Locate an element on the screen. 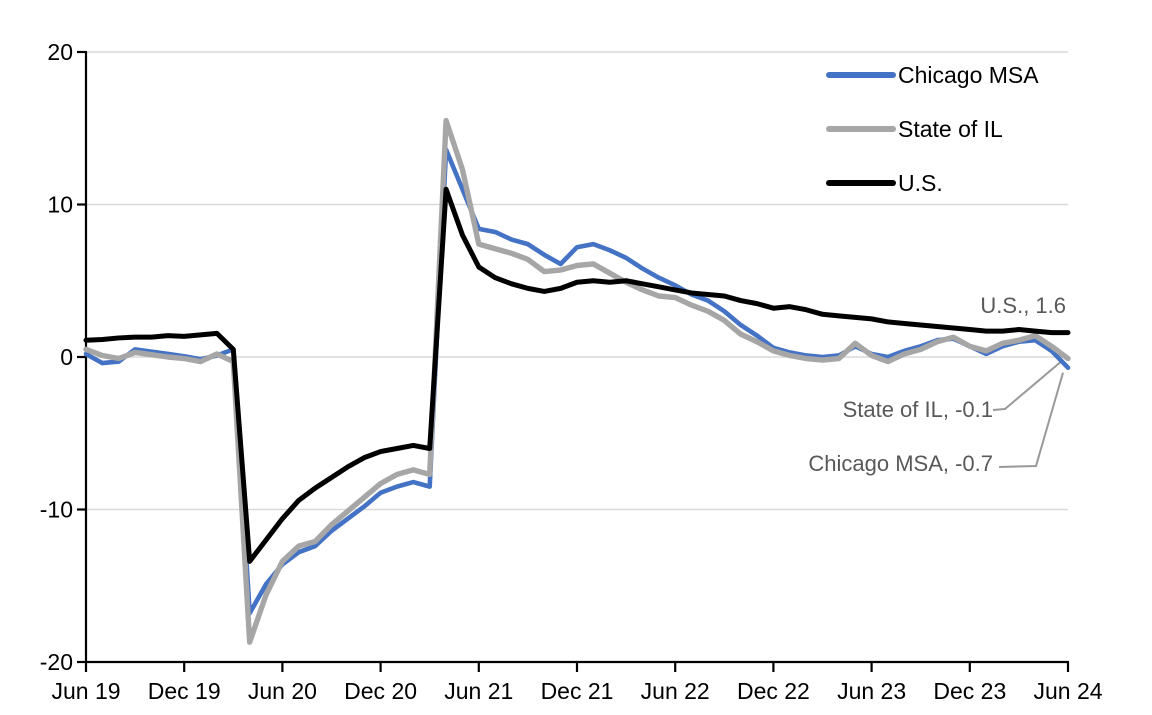 This screenshot has height=715, width=1152. legend-swatch-chicago-msa is located at coordinates (861, 75).